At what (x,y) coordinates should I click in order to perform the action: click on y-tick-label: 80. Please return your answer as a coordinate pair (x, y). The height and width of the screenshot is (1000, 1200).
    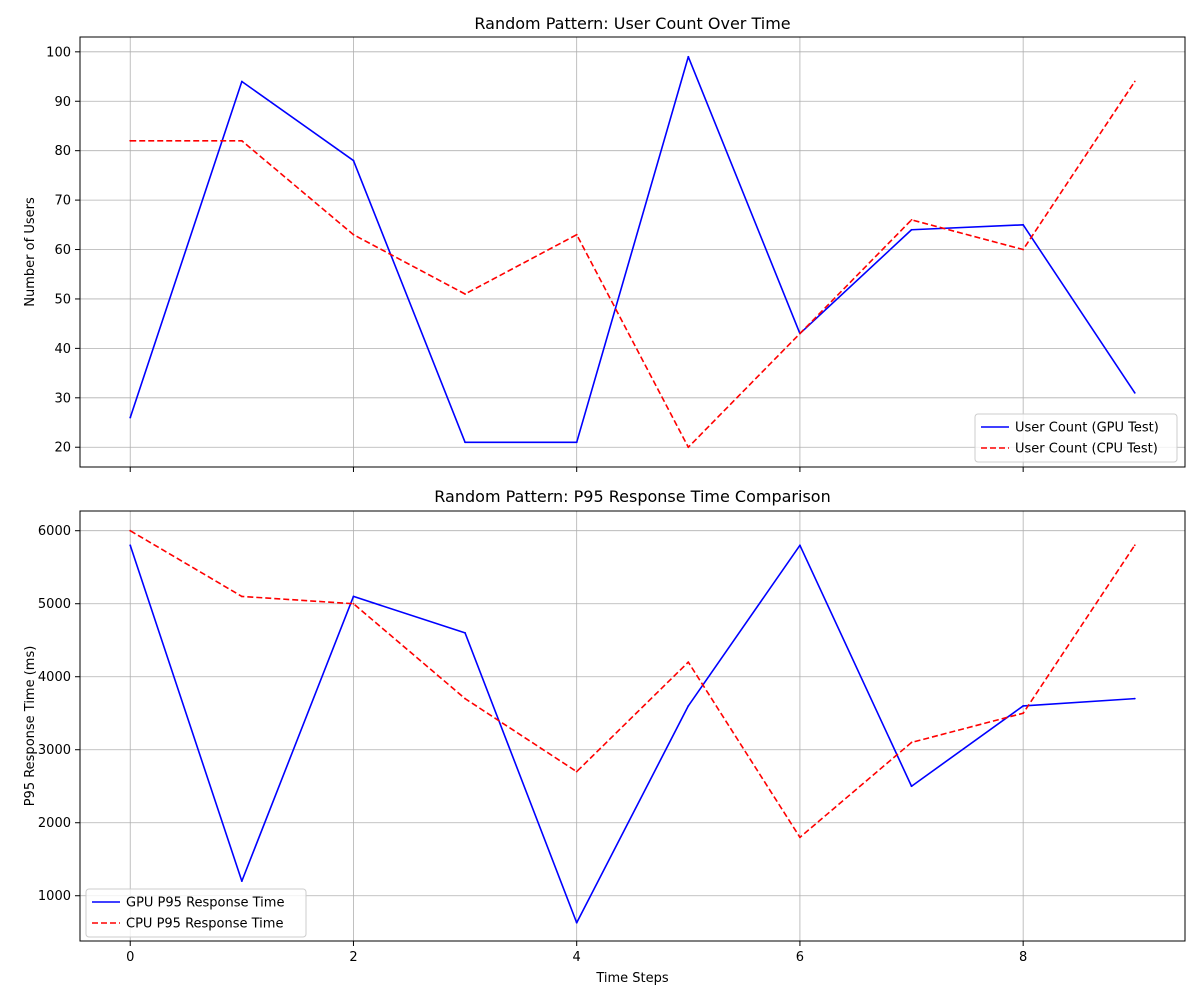
    Looking at the image, I should click on (62, 151).